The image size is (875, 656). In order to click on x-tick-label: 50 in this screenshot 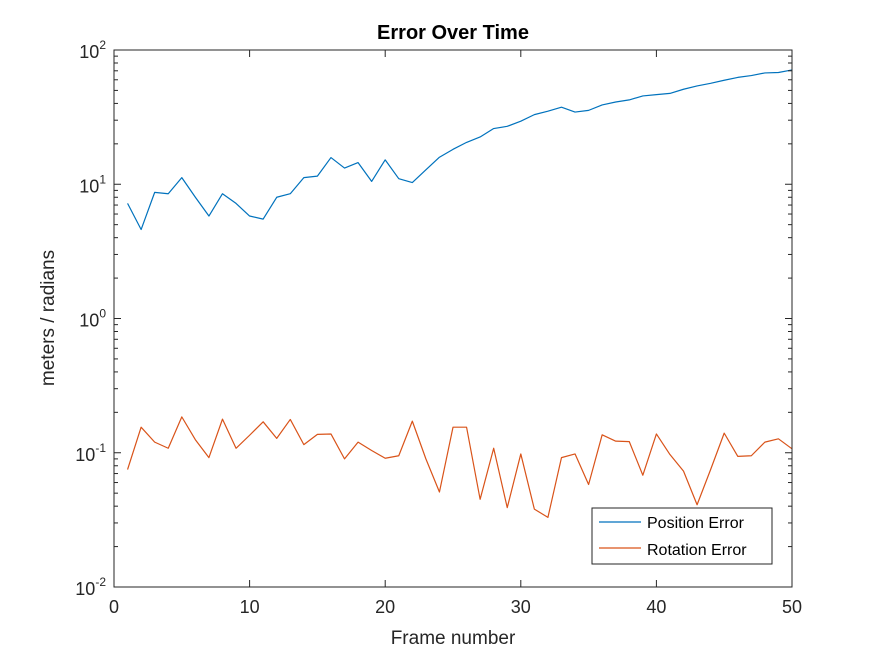, I will do `click(792, 607)`.